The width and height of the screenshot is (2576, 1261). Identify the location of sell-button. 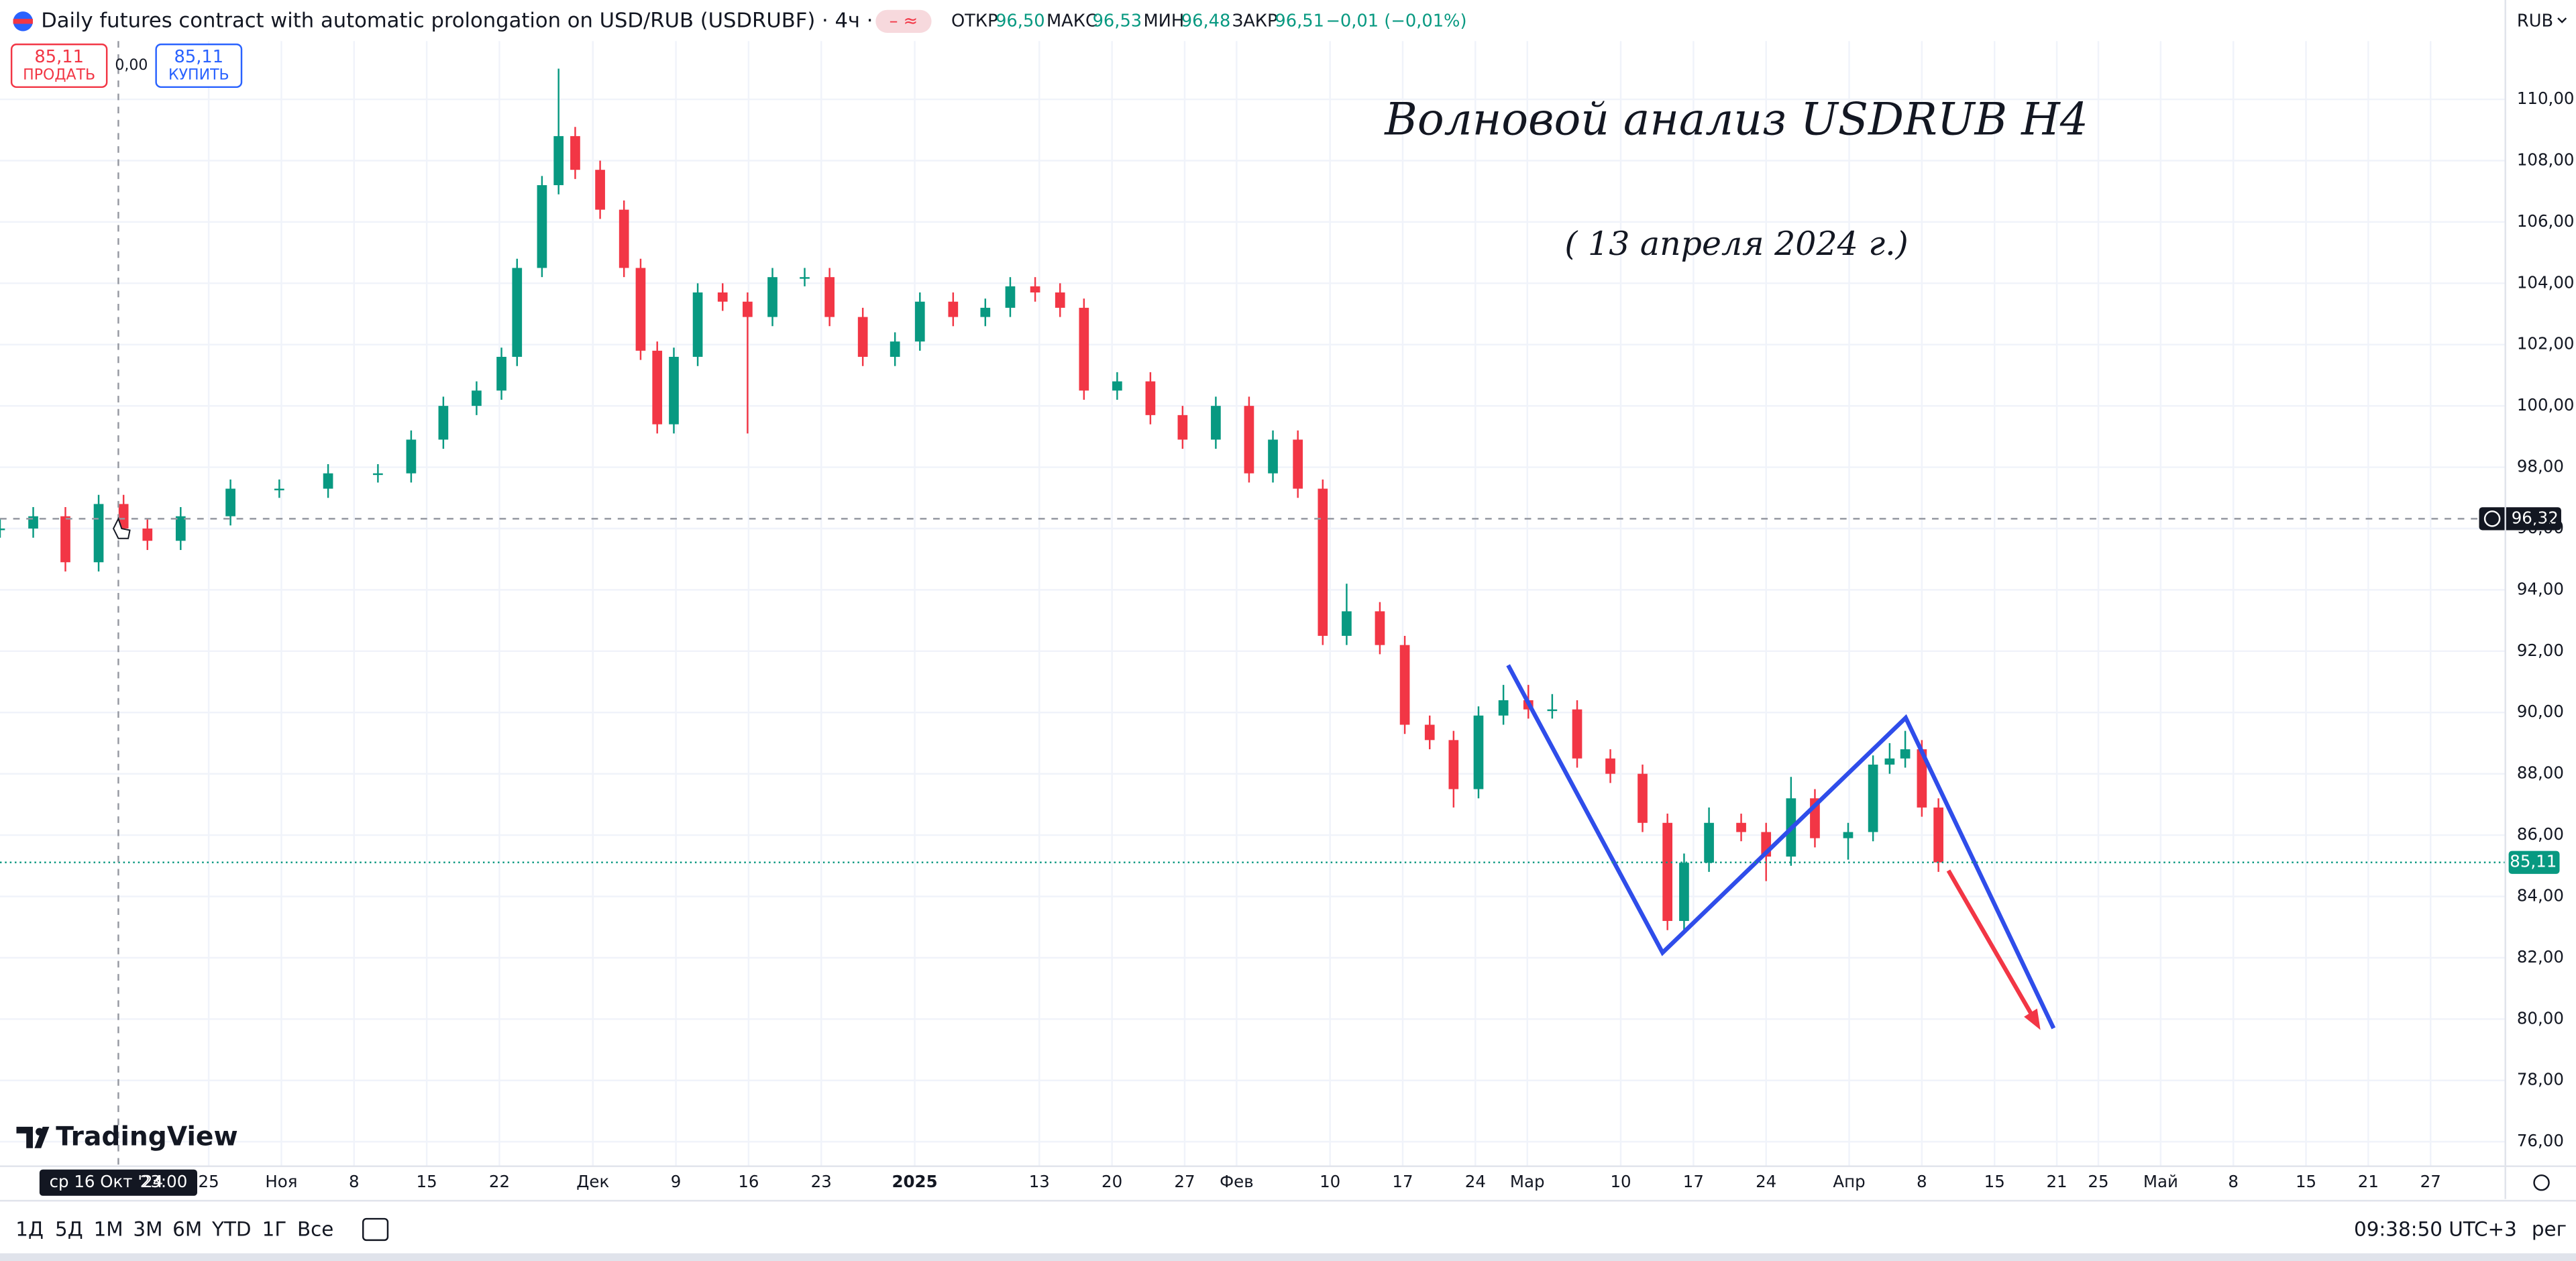
(59, 66).